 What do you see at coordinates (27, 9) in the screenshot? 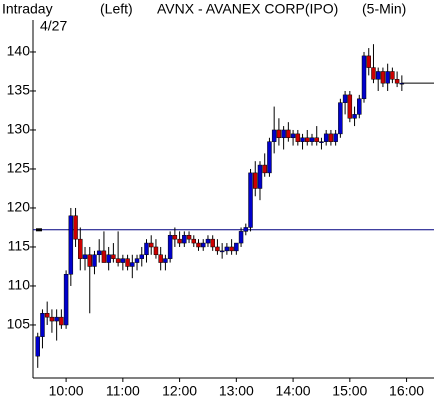
I see `header-left: Intraday` at bounding box center [27, 9].